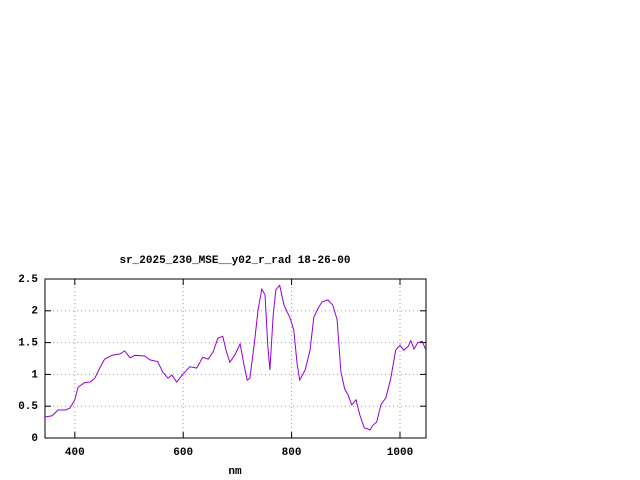  Describe the element at coordinates (75, 453) in the screenshot. I see `x-tick-label: 400` at that location.